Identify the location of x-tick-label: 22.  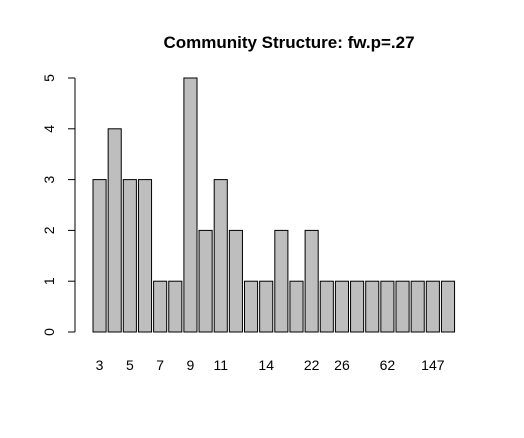
(312, 365).